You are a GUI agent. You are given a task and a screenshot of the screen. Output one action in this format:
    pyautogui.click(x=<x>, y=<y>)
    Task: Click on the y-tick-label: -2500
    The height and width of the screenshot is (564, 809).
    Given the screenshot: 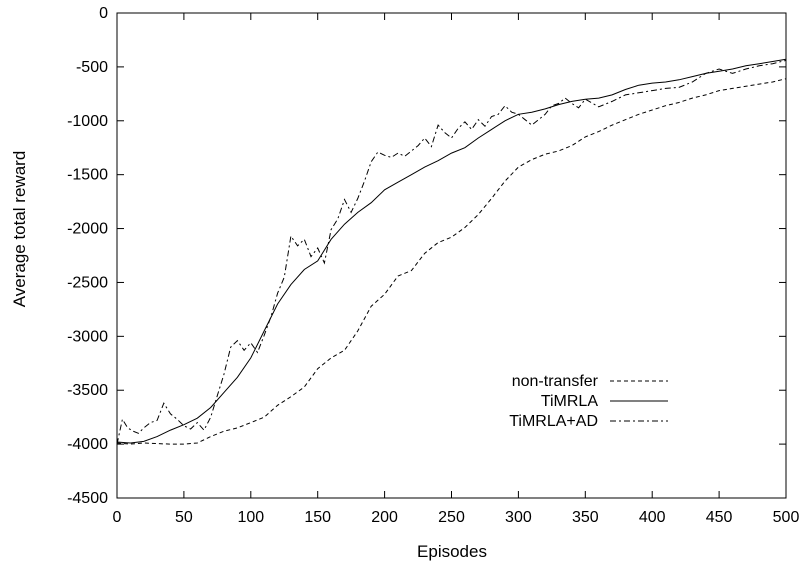 What is the action you would take?
    pyautogui.click(x=87, y=282)
    